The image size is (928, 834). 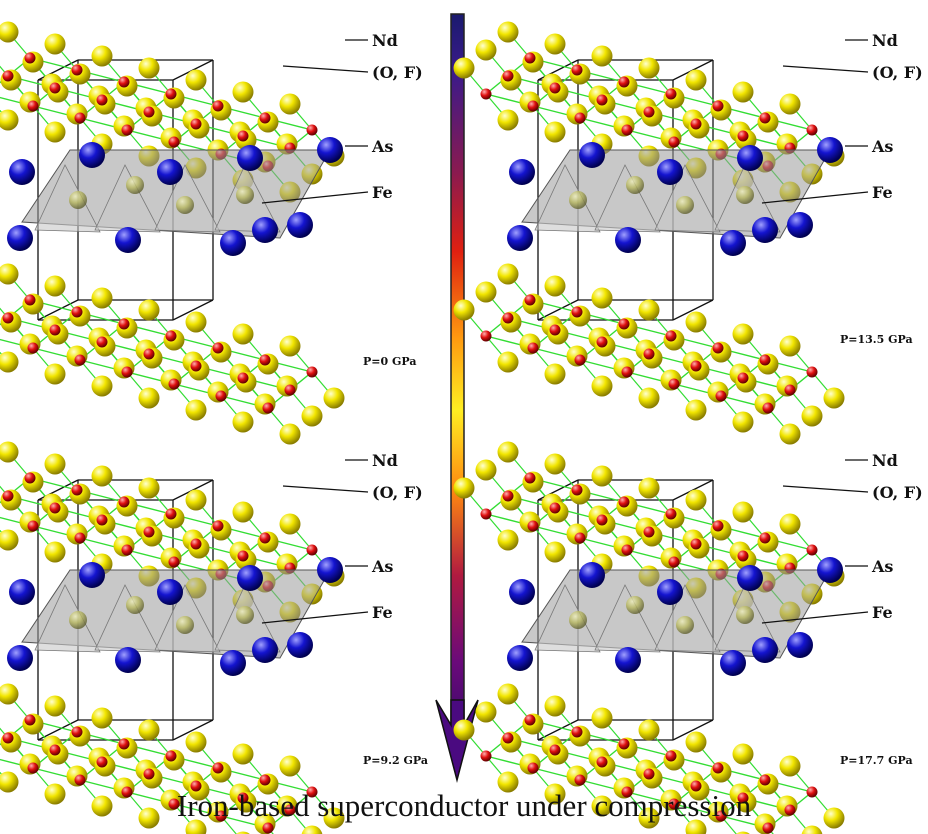 What do you see at coordinates (897, 72) in the screenshot?
I see `of-label: (O, F)` at bounding box center [897, 72].